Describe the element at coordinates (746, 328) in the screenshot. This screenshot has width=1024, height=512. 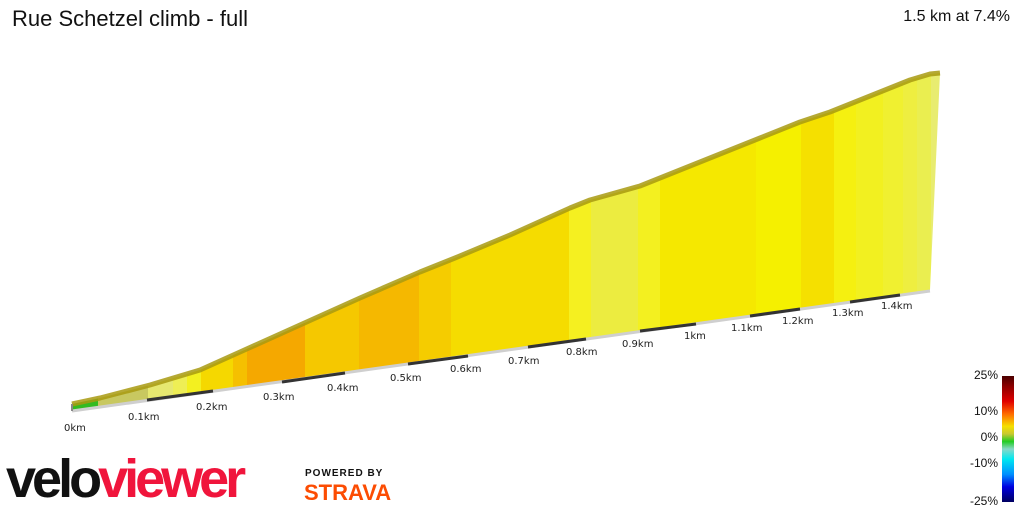
I see `tick-label: 1.1km` at that location.